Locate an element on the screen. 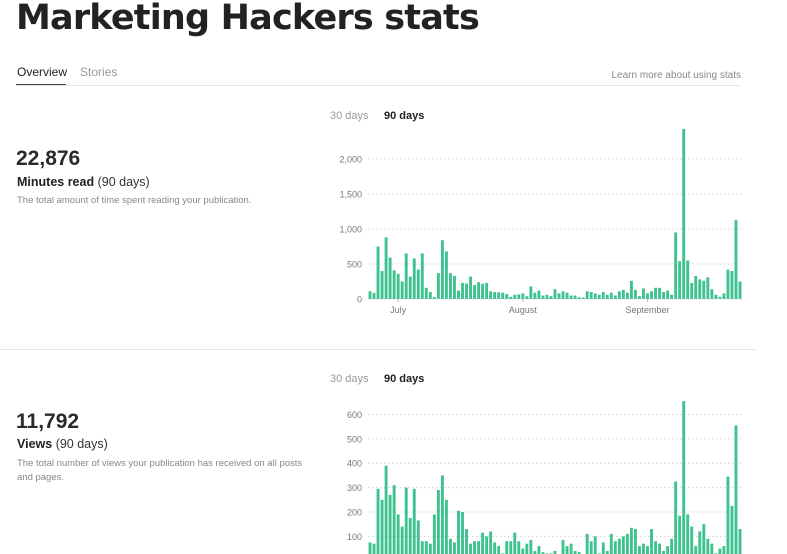 The height and width of the screenshot is (554, 787). tab-overview: Overview is located at coordinates (42, 72).